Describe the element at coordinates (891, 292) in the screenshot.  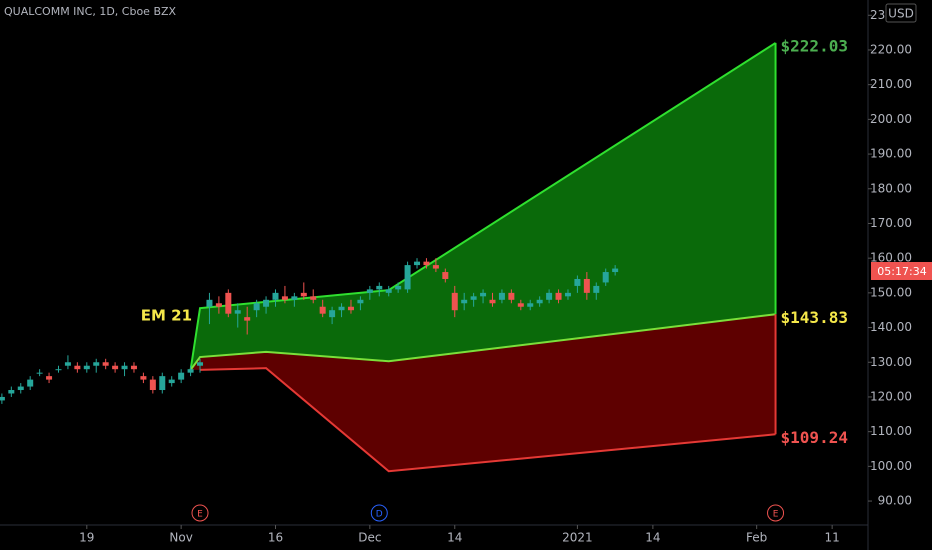
I see `y-tick-label: 150.00` at that location.